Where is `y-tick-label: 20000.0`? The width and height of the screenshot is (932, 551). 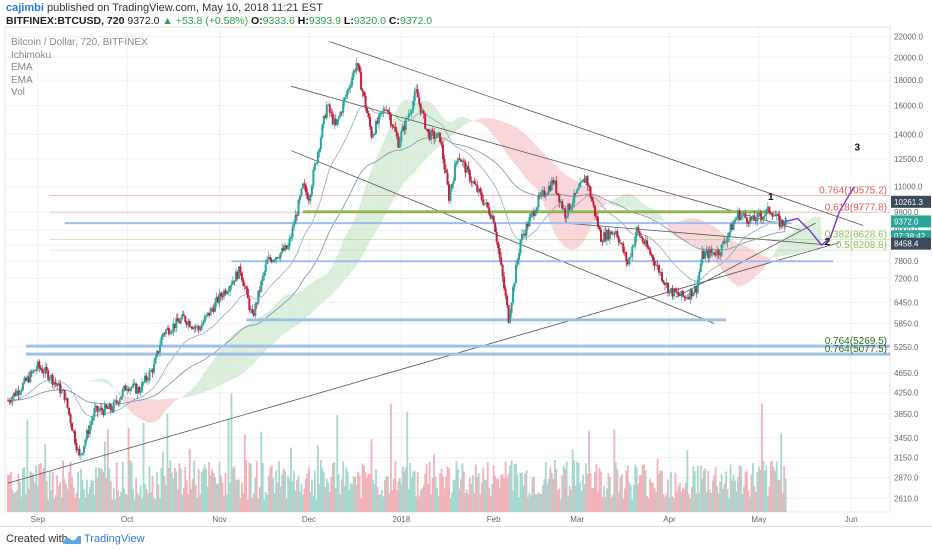
y-tick-label: 20000.0 is located at coordinates (908, 57).